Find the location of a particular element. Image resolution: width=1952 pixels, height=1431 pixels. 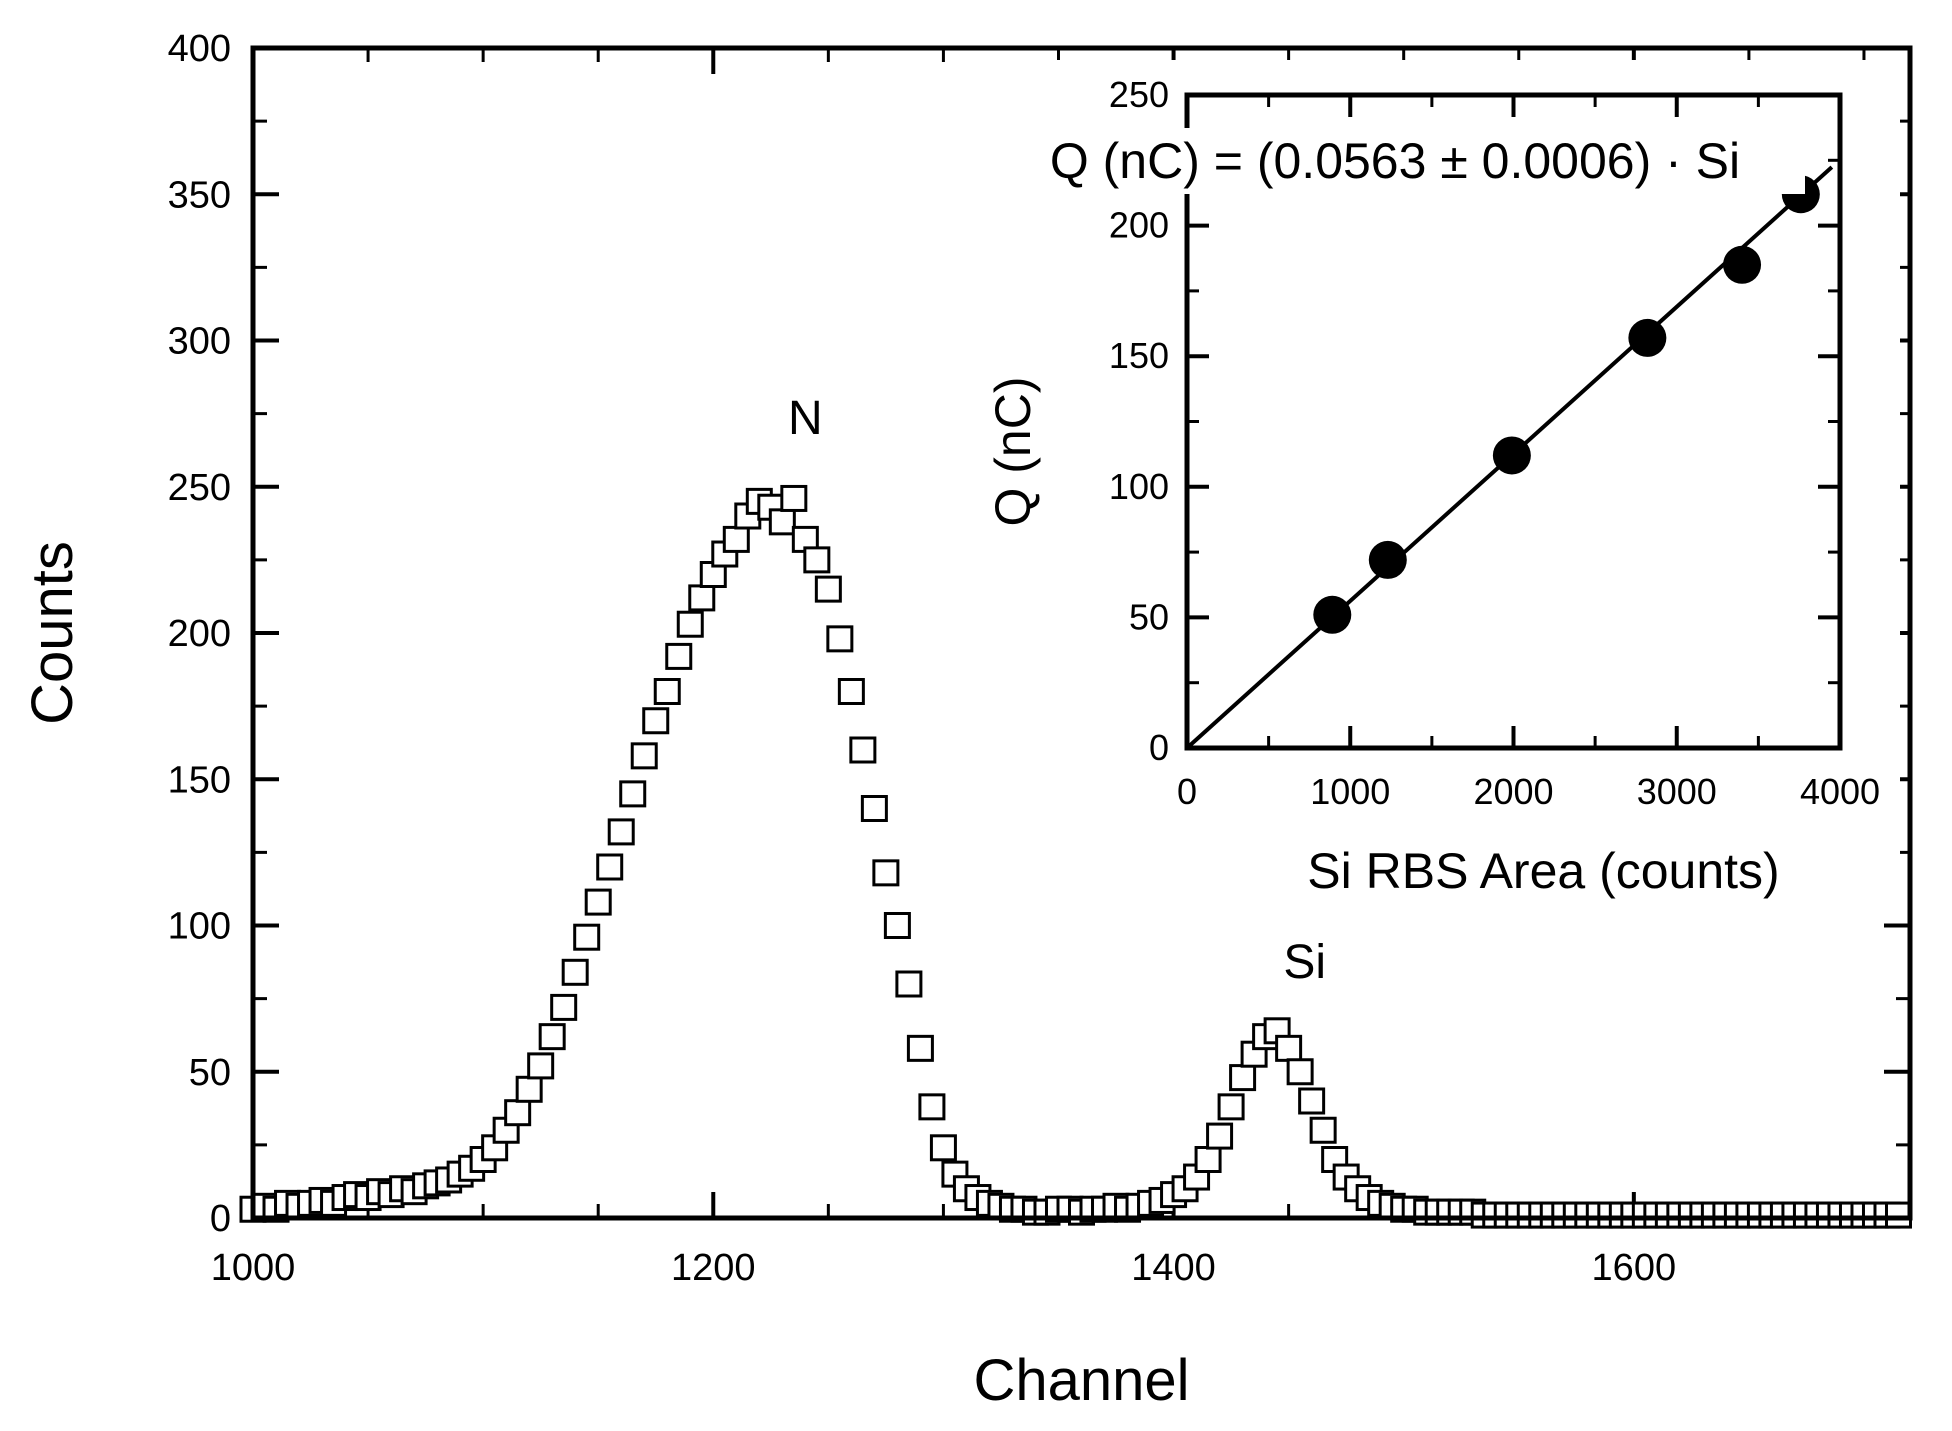

x-tick-label: 1600 is located at coordinates (1634, 1268).